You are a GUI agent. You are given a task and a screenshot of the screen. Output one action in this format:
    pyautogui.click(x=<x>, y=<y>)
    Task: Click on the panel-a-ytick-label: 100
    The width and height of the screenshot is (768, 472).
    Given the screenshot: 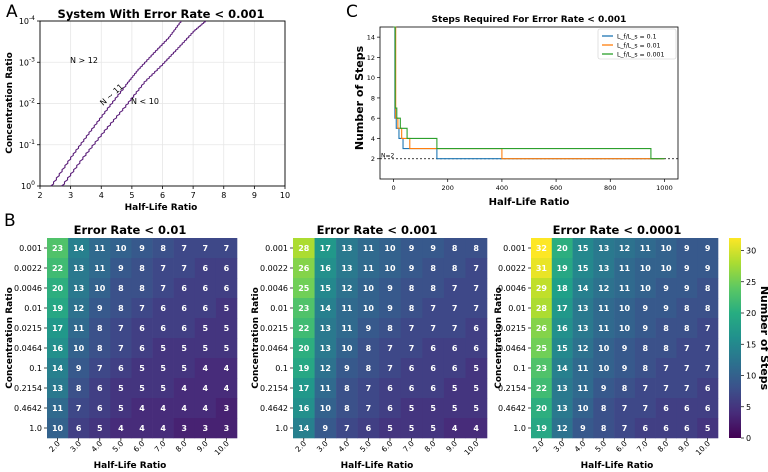 What is the action you would take?
    pyautogui.click(x=28, y=185)
    